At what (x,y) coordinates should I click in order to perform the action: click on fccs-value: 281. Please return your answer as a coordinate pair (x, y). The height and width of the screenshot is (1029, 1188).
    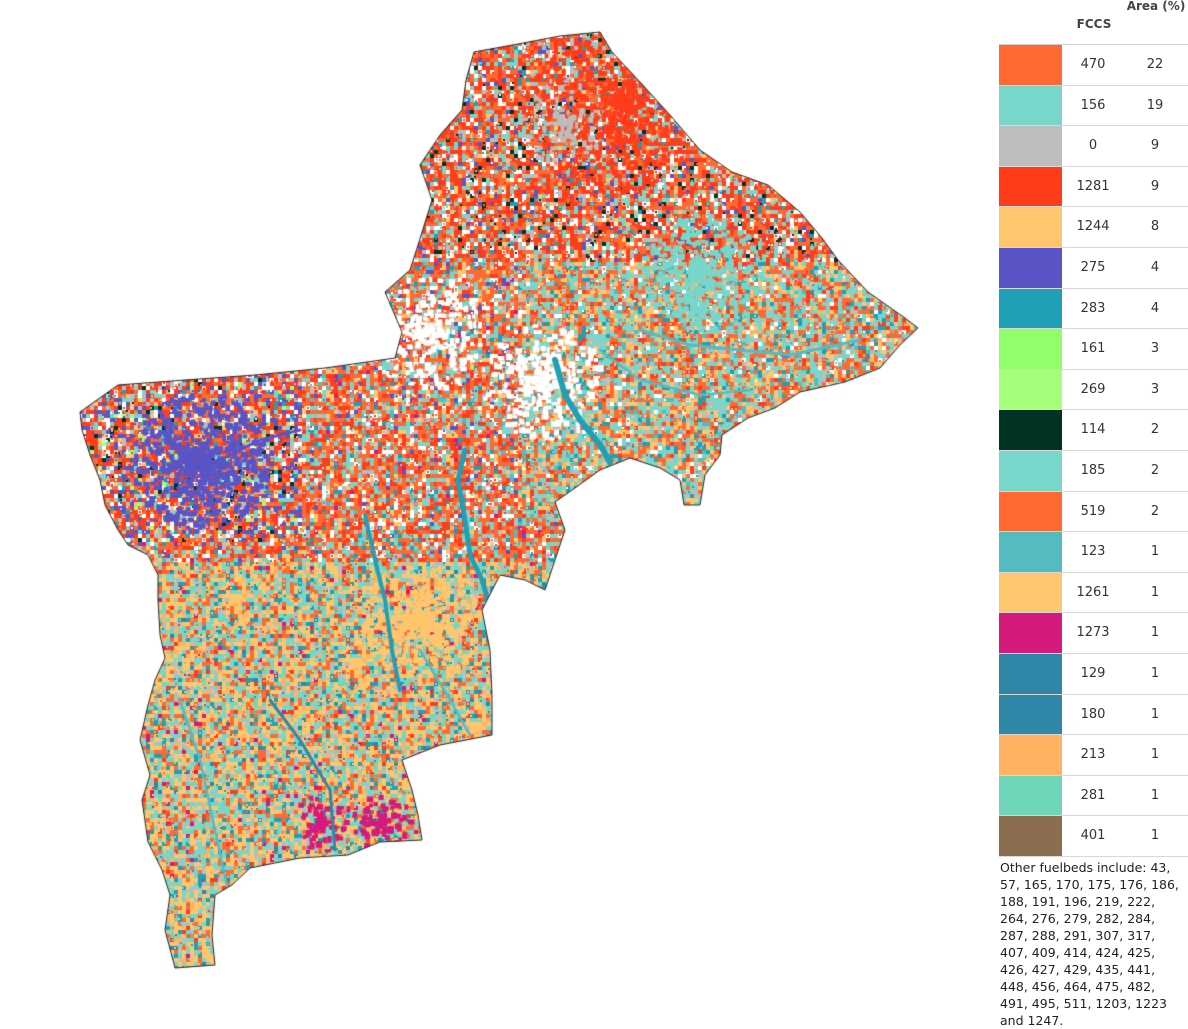
    Looking at the image, I should click on (1093, 795).